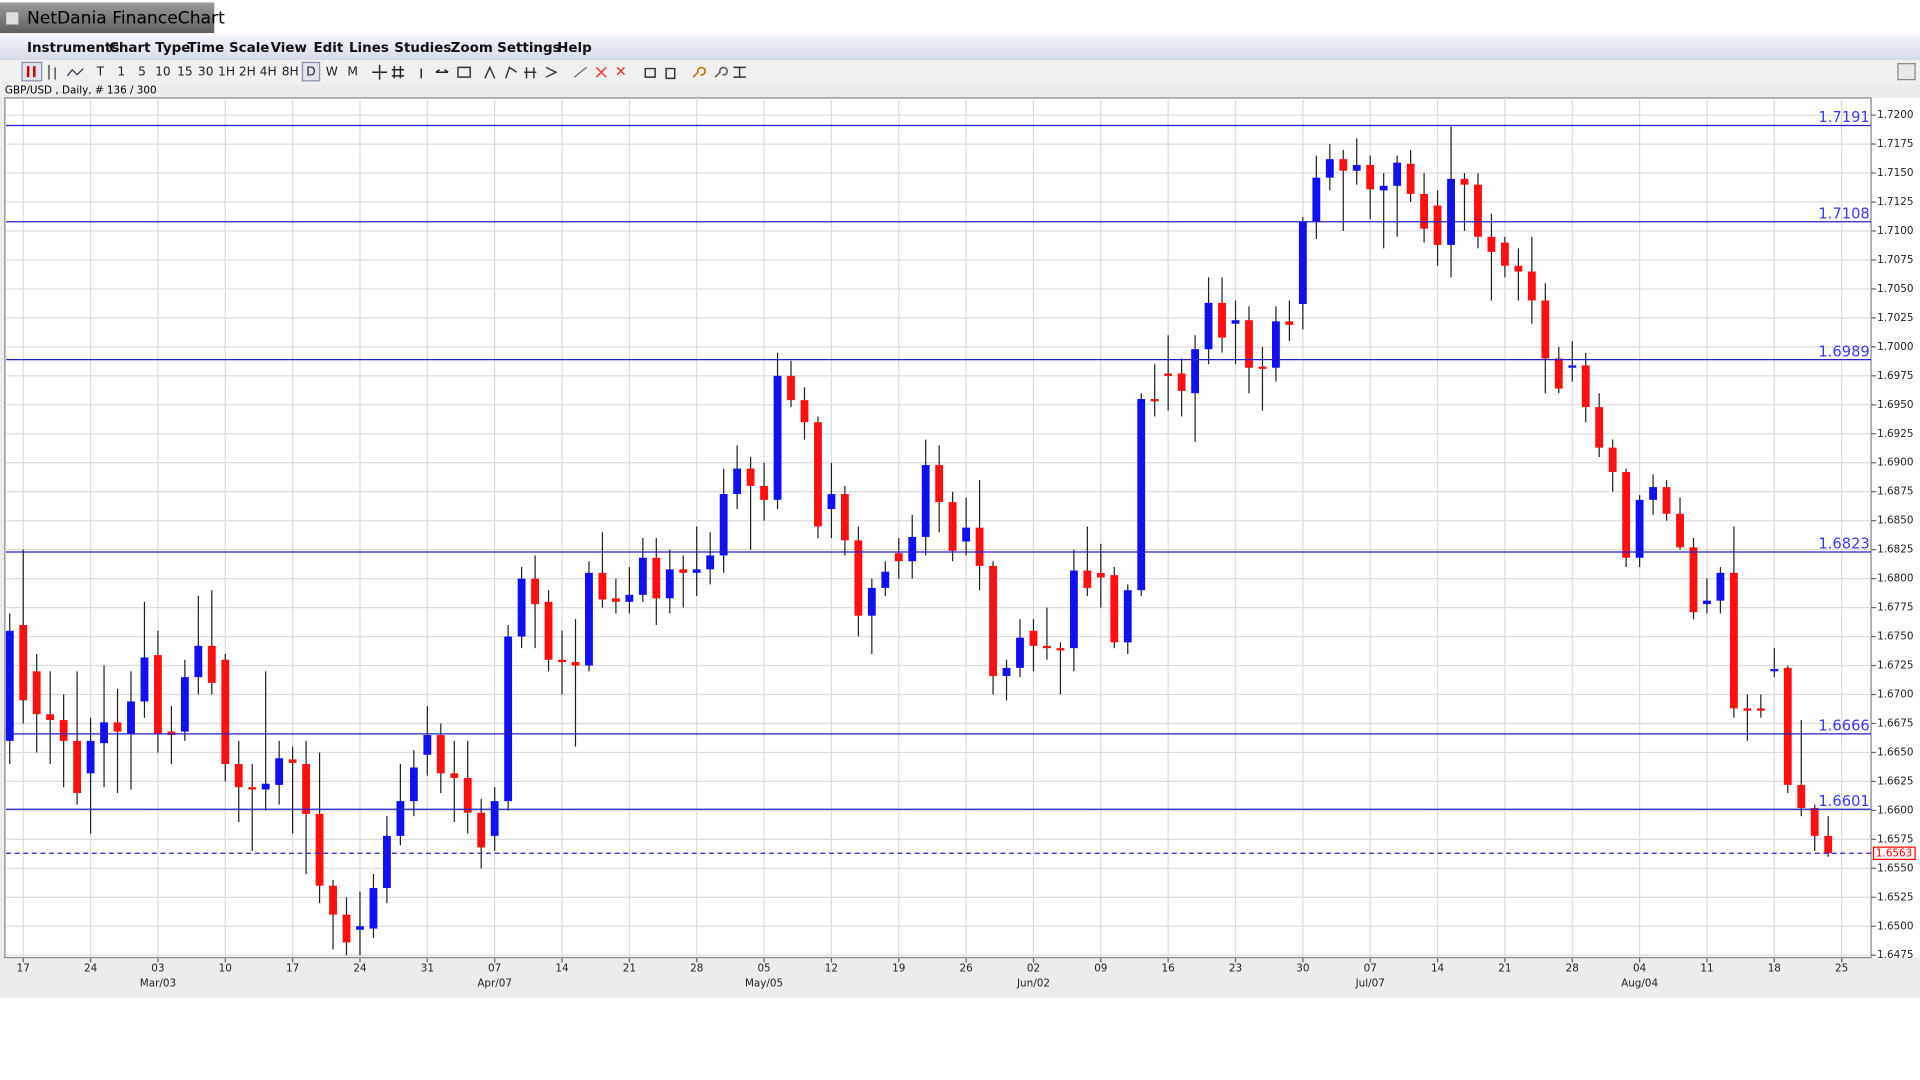 The image size is (1920, 1080). What do you see at coordinates (529, 48) in the screenshot?
I see `menu-item: Settings` at bounding box center [529, 48].